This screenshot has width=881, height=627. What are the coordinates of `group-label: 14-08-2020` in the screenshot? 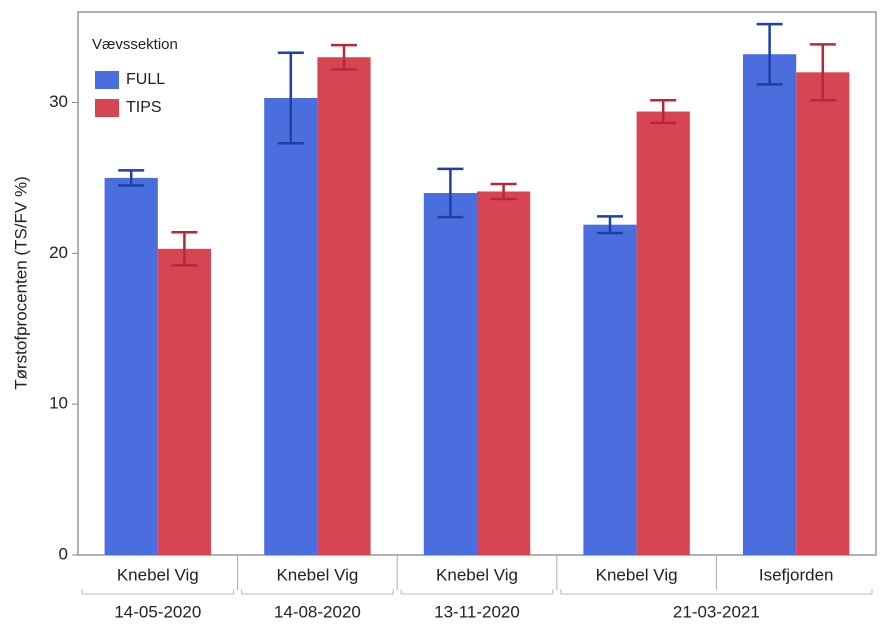 It's located at (317, 611).